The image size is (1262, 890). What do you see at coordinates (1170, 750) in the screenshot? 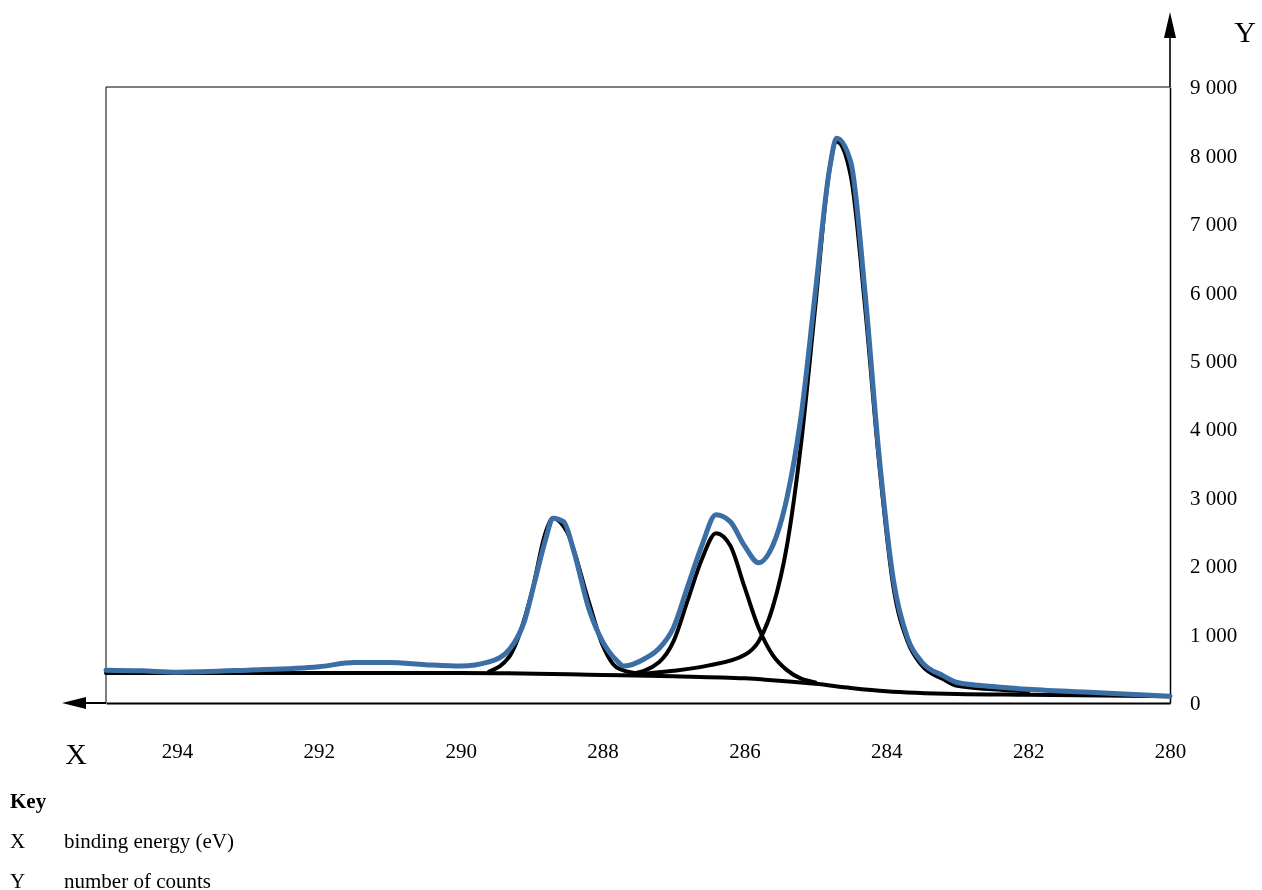
I see `x-tick-label: 280` at bounding box center [1170, 750].